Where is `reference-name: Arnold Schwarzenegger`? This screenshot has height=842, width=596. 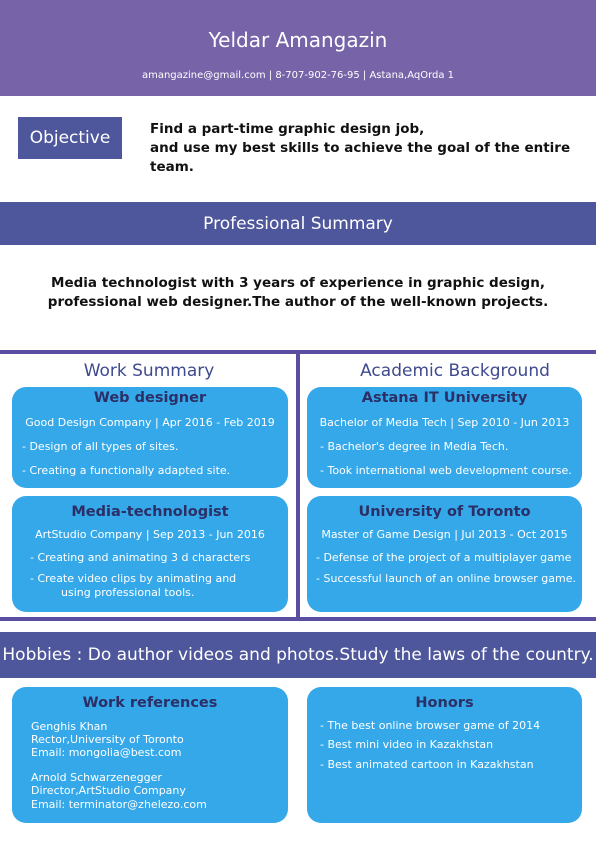
reference-name: Arnold Schwarzenegger is located at coordinates (96, 777).